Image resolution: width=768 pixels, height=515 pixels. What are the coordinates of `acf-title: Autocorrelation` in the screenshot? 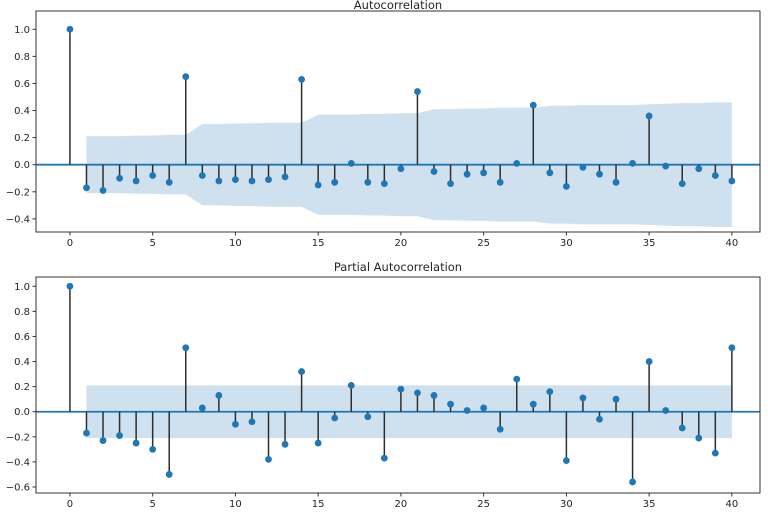 It's located at (398, 6).